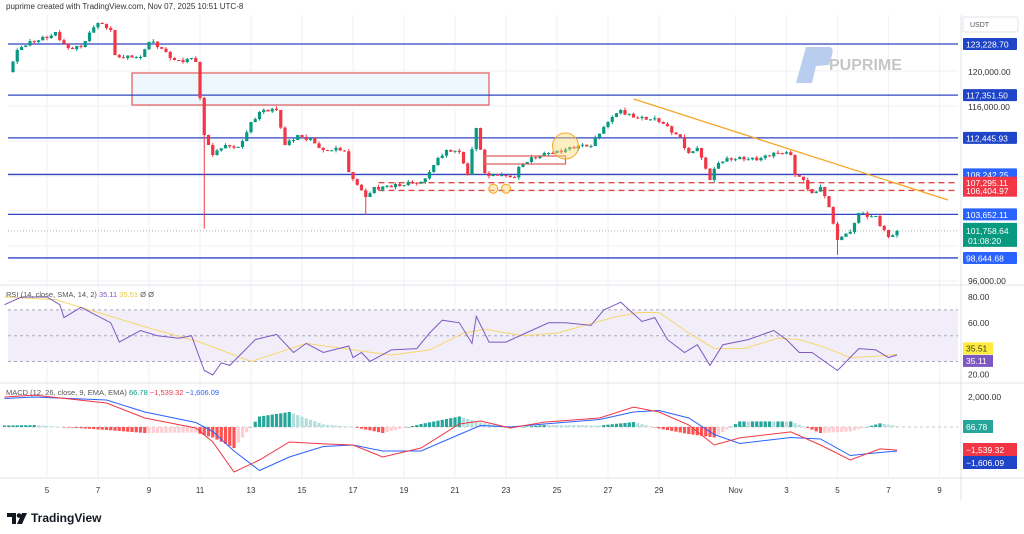 The height and width of the screenshot is (534, 1024). I want to click on watermark-text: PUPRIME, so click(865, 65).